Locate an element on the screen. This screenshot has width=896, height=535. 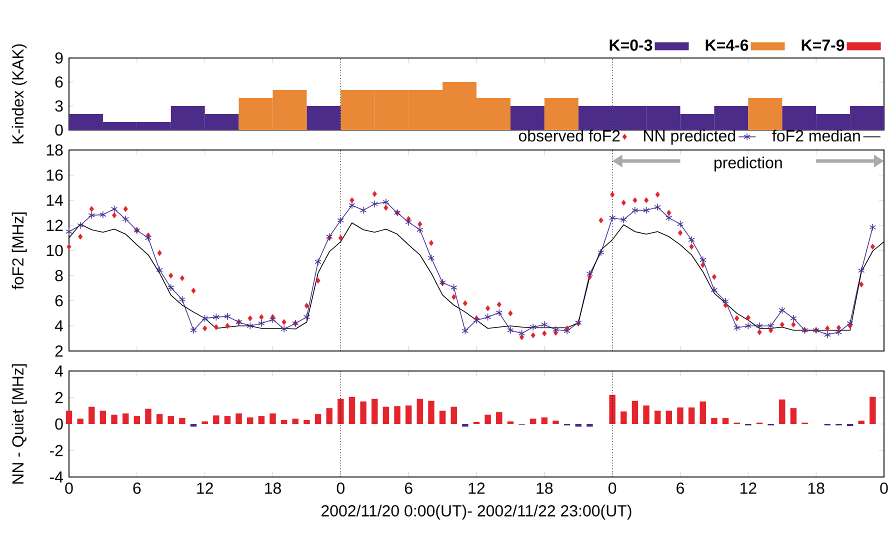
legend-label: K=7-9 is located at coordinates (823, 45).